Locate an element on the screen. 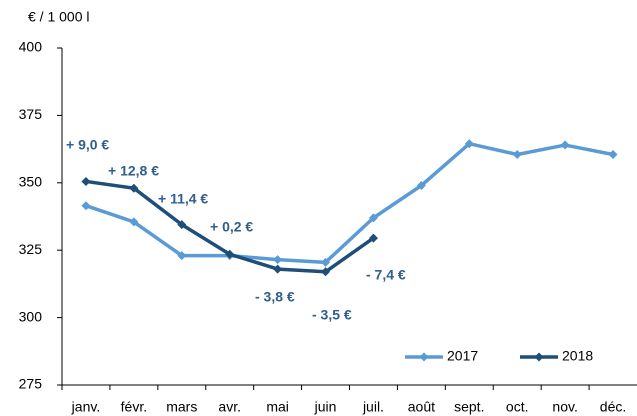 This screenshot has height=416, width=637. legend-label: 2017 is located at coordinates (462, 356).